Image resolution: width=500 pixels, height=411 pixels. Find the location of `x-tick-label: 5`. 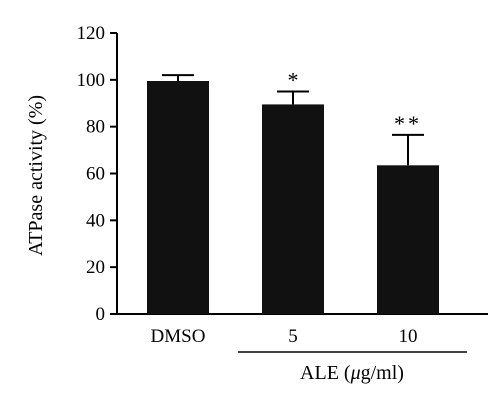

x-tick-label: 5 is located at coordinates (293, 336).